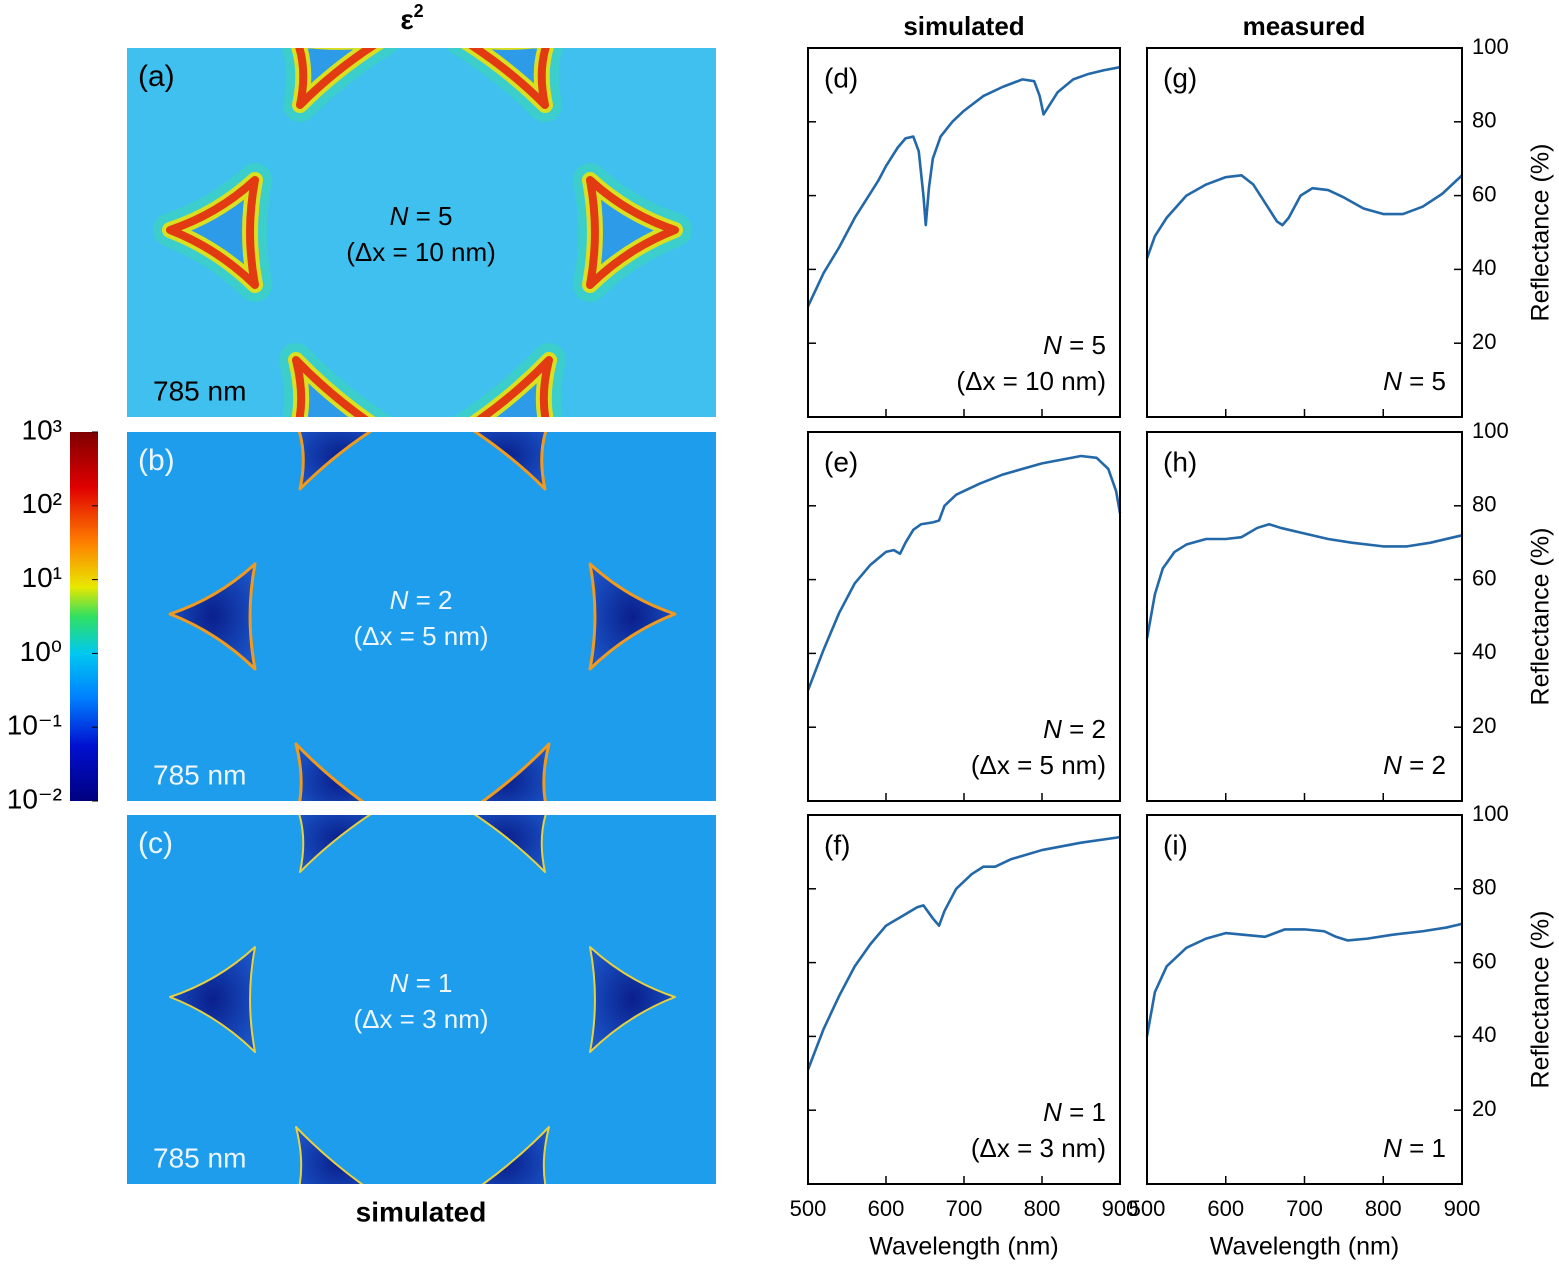  Describe the element at coordinates (34, 798) in the screenshot. I see `colorbar-tick-label: 10⁻²` at that location.